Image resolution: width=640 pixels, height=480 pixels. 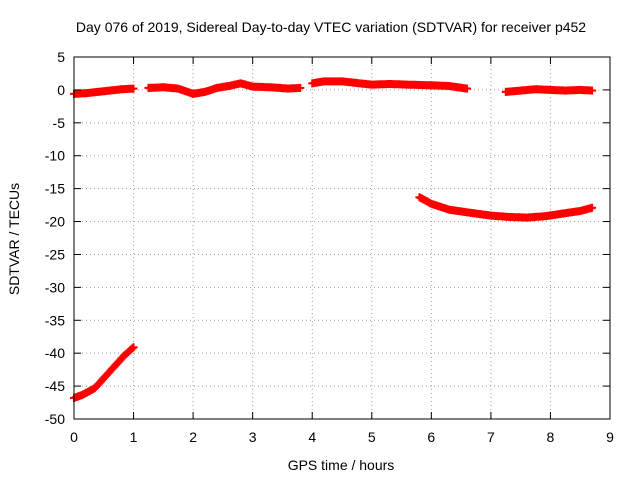 I want to click on y-tick-label: -45, so click(x=55, y=386).